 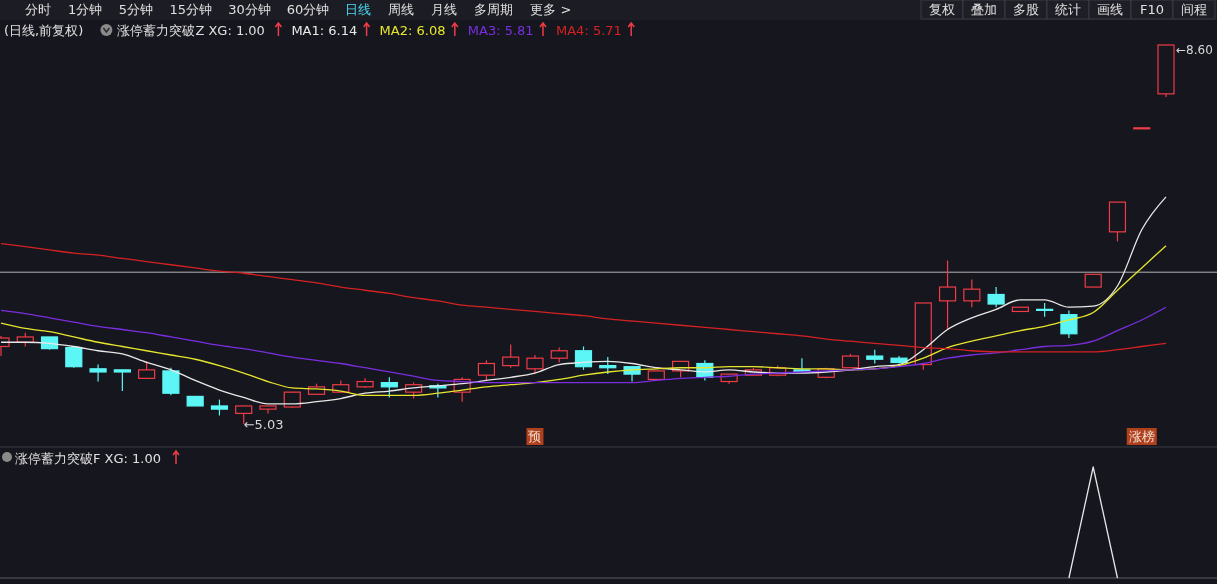 I want to click on text: MA2: 6.08, so click(x=412, y=30).